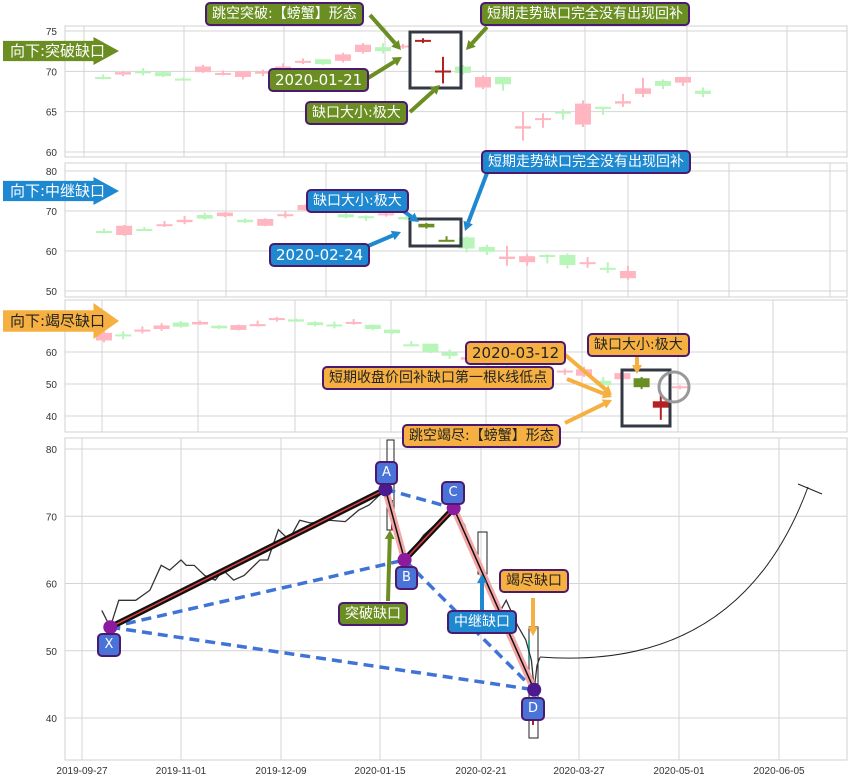  Describe the element at coordinates (373, 614) in the screenshot. I see `breakaway-gap-marker-label: 突破缺口` at that location.